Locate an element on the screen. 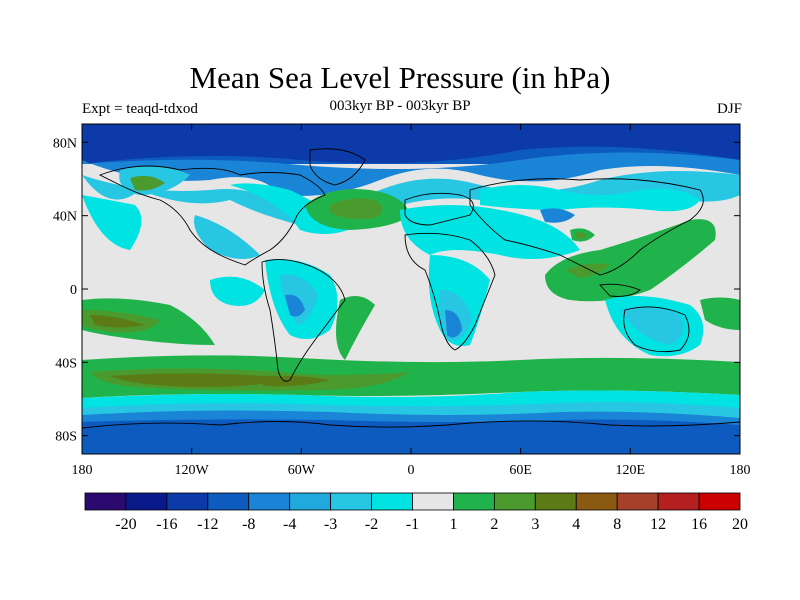 Image resolution: width=800 pixels, height=600 pixels. x-tick-label: 0 is located at coordinates (411, 470).